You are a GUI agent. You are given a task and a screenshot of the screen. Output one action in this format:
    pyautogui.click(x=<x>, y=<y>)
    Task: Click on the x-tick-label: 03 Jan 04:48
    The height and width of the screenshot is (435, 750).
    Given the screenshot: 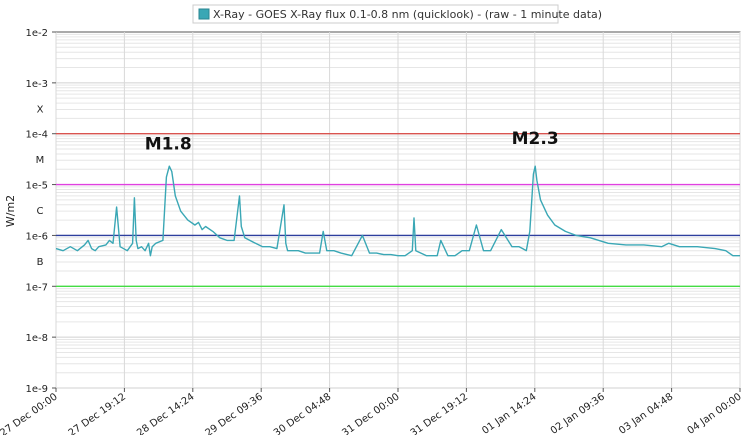 What is the action you would take?
    pyautogui.click(x=646, y=413)
    